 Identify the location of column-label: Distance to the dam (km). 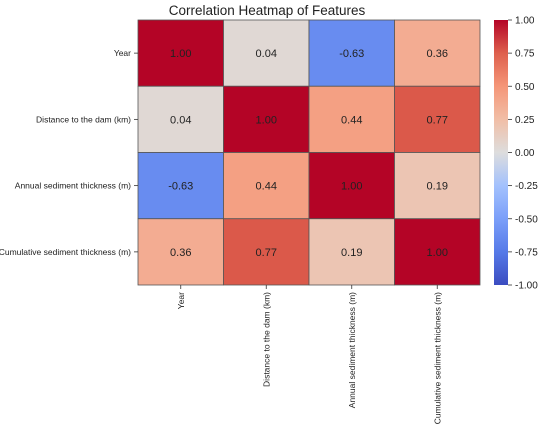
(266, 339).